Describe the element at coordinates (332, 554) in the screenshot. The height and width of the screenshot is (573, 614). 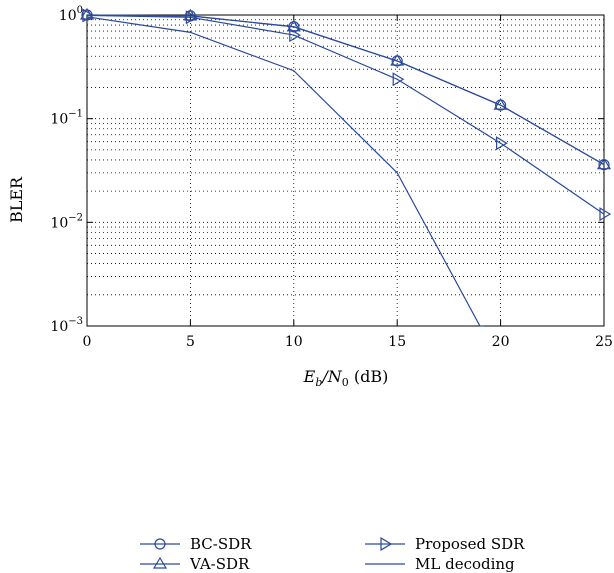
I see `legend: BC-SDR VA-SDR Proposed SDR ML decoding` at that location.